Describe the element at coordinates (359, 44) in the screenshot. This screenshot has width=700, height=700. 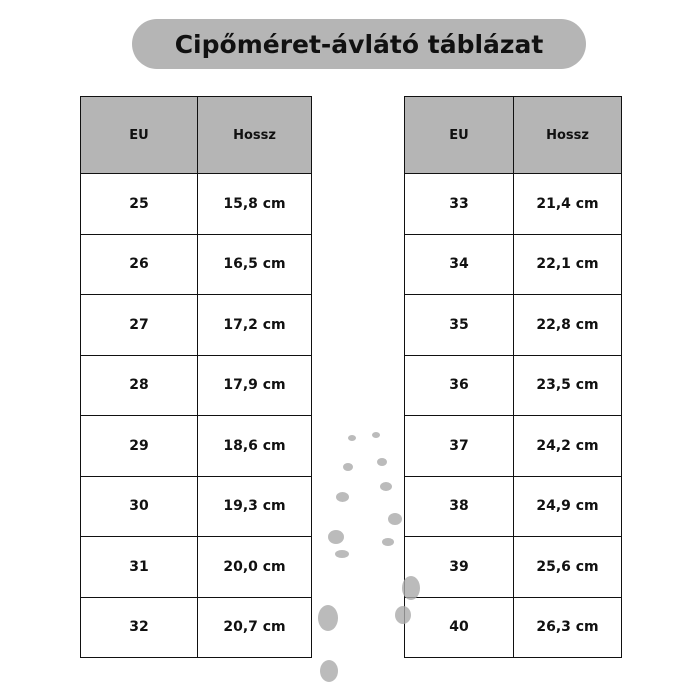
I see `page-title: Cipőméret-ávlátó táblázat` at that location.